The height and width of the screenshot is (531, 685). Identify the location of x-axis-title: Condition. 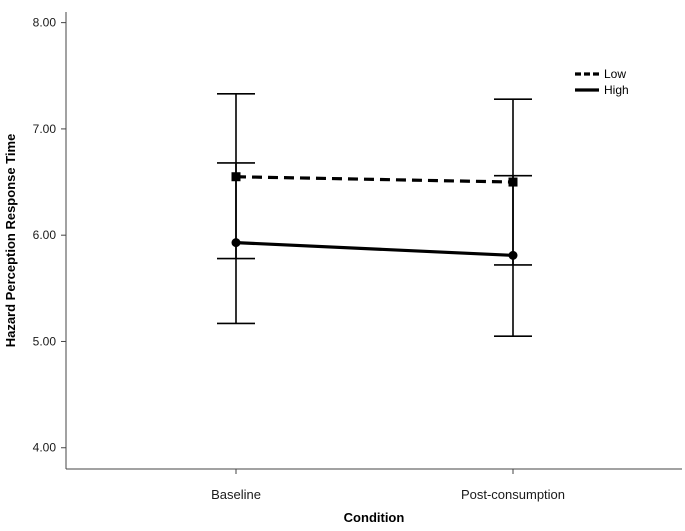
(374, 517).